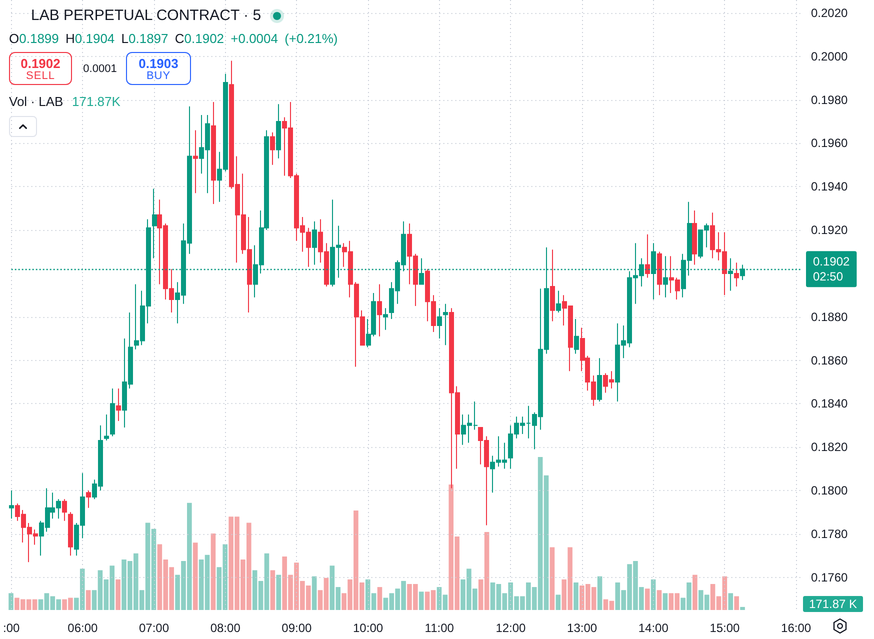 This screenshot has height=639, width=874. Describe the element at coordinates (829, 447) in the screenshot. I see `y-tick-label: 0.1820` at that location.